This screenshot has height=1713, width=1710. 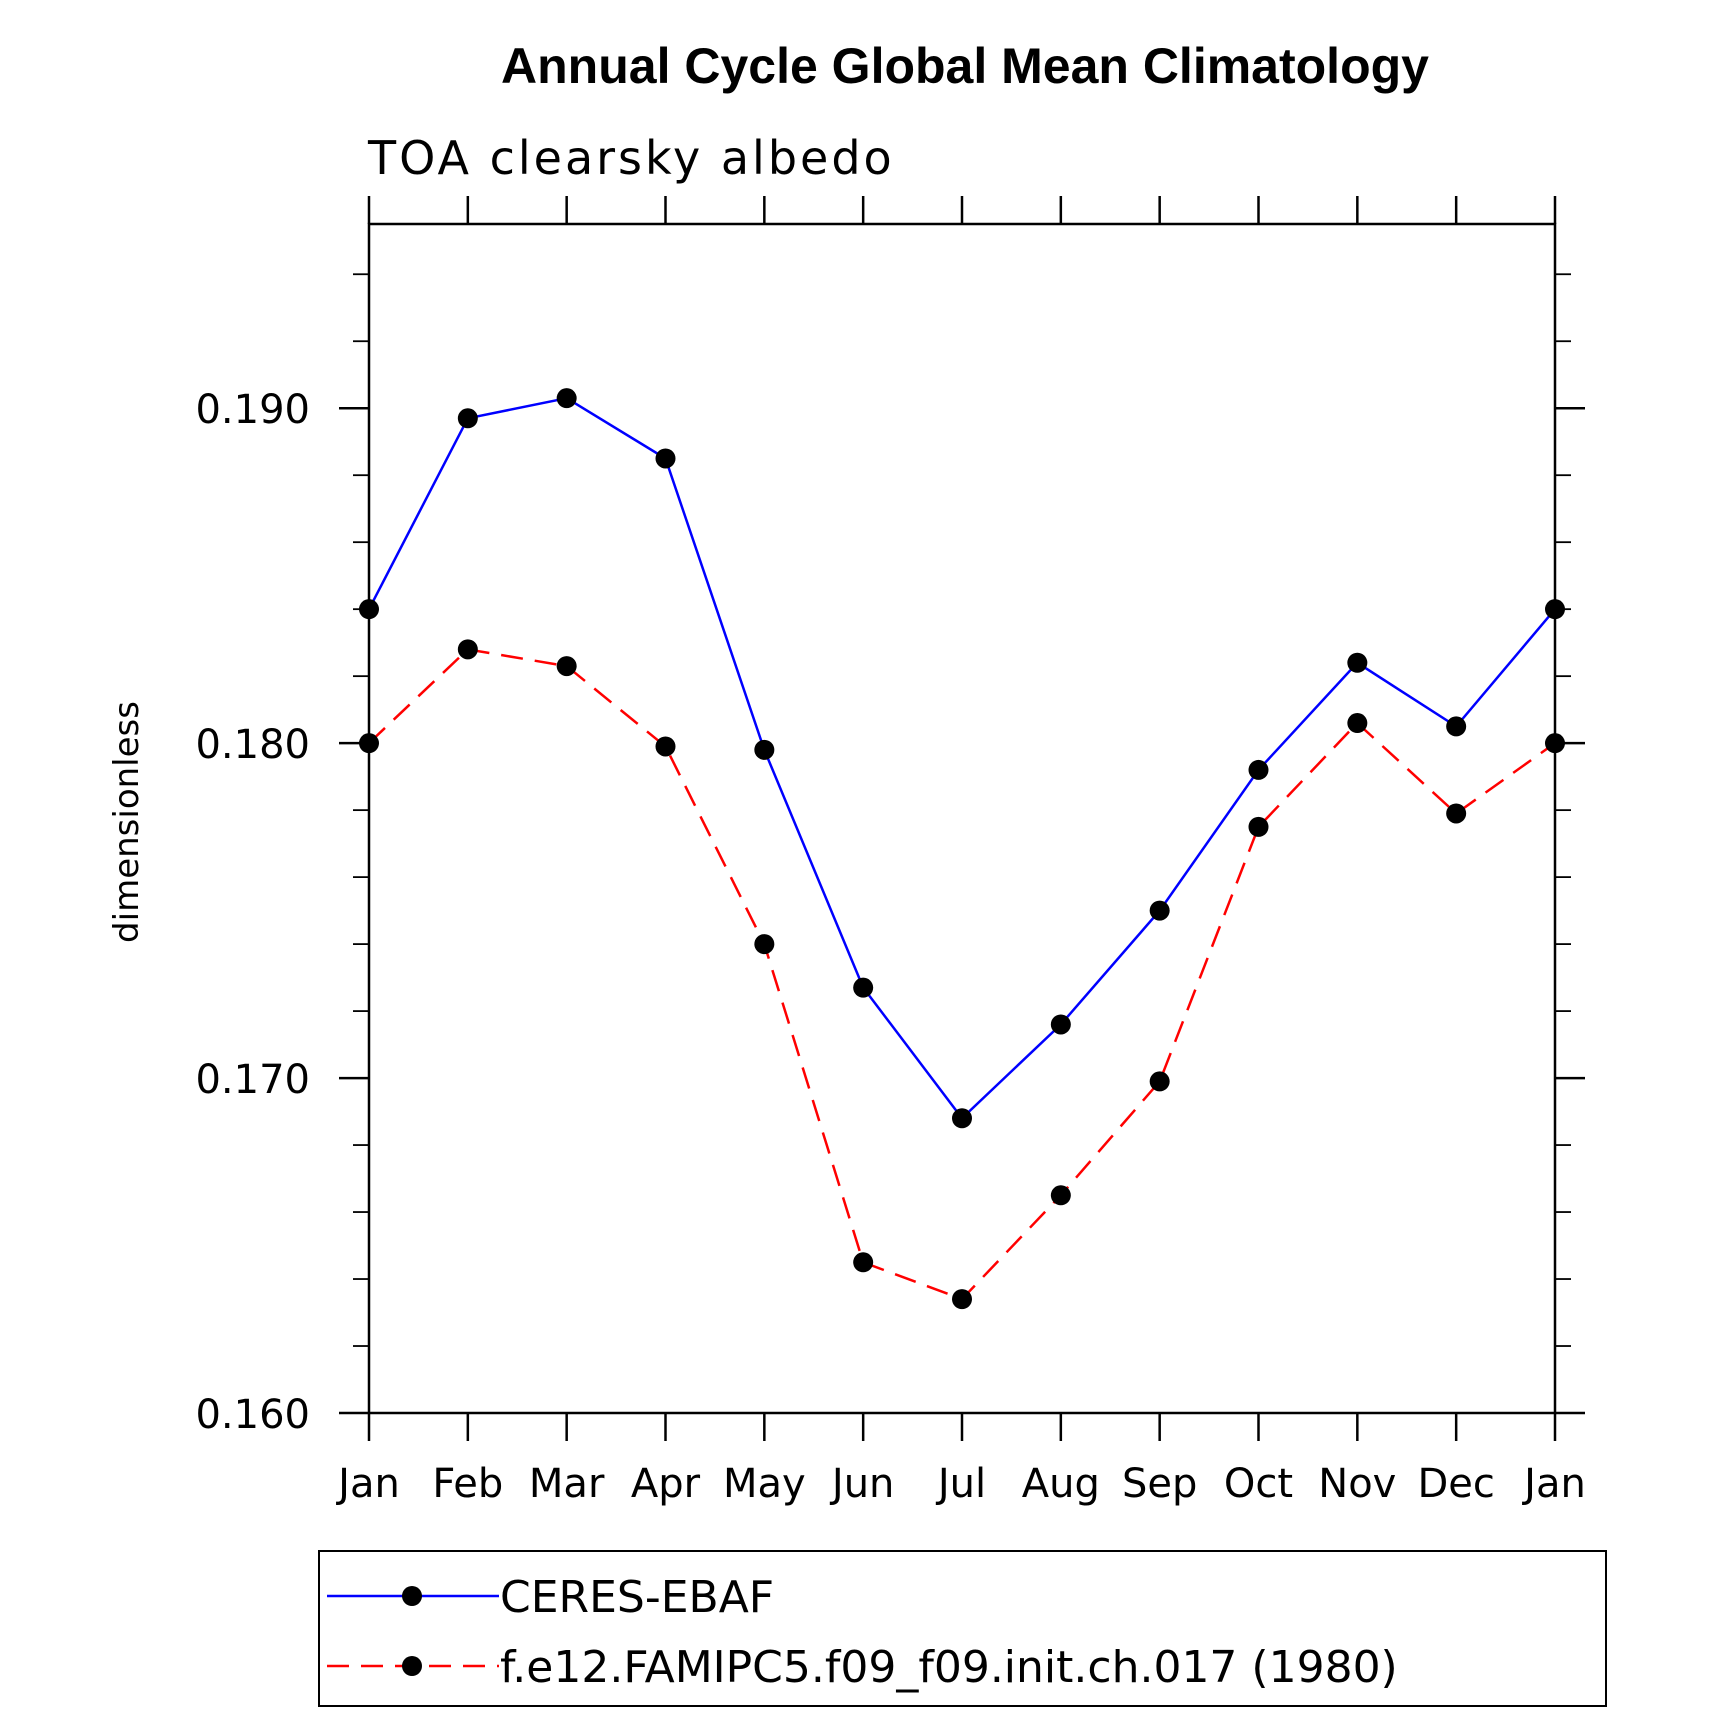 What do you see at coordinates (567, 1484) in the screenshot?
I see `x-tick-label: Mar` at bounding box center [567, 1484].